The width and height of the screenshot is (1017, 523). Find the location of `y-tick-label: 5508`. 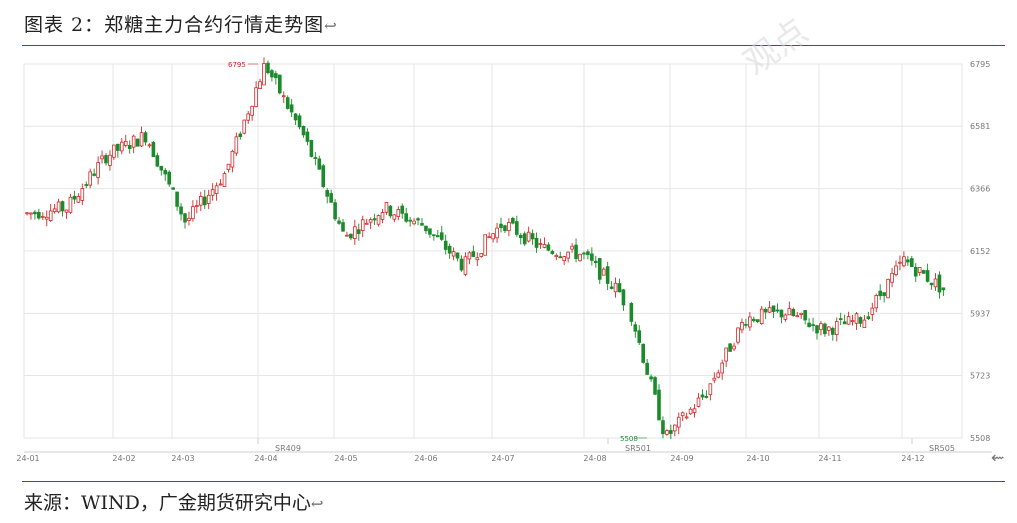

y-tick-label: 5508 is located at coordinates (980, 438).